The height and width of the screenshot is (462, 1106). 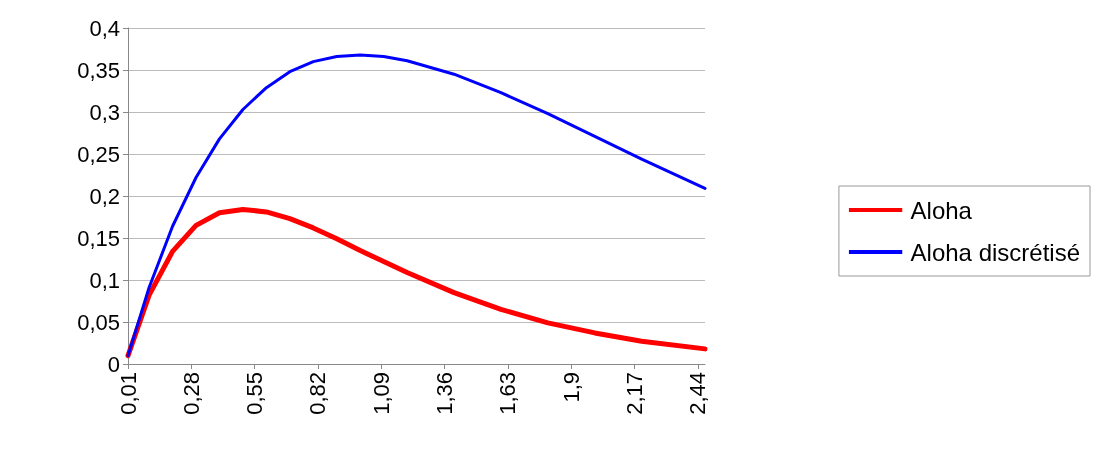 I want to click on legend-label: Aloha, so click(x=941, y=210).